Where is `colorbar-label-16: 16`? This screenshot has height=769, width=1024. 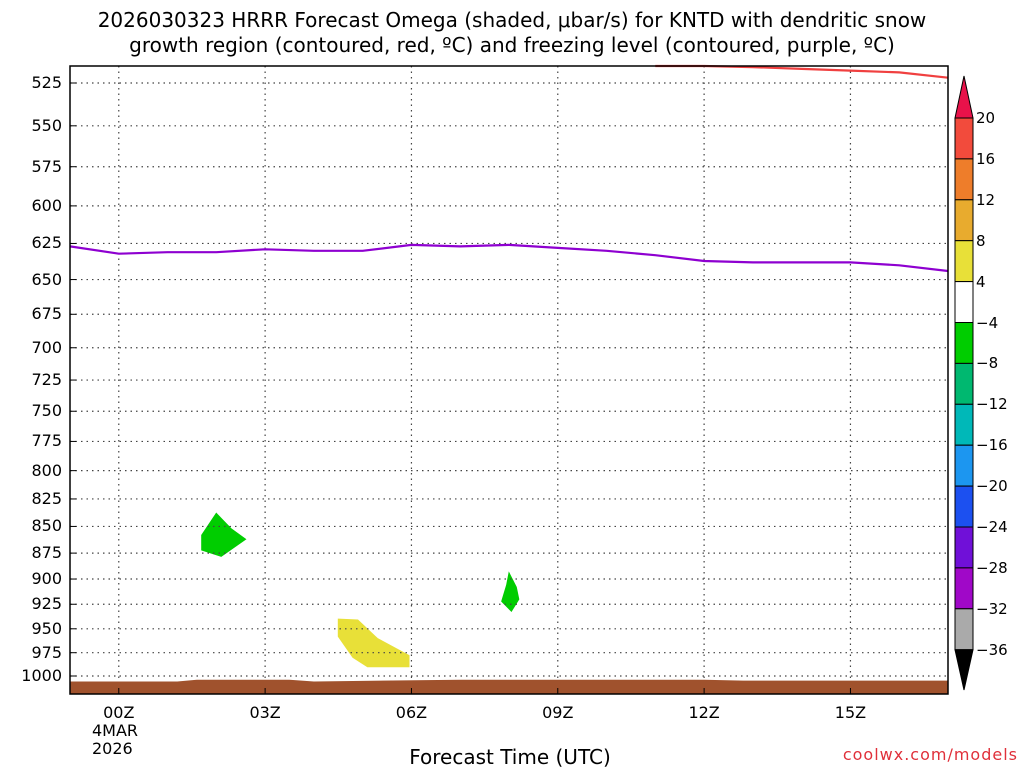 colorbar-label-16: 16 is located at coordinates (986, 158).